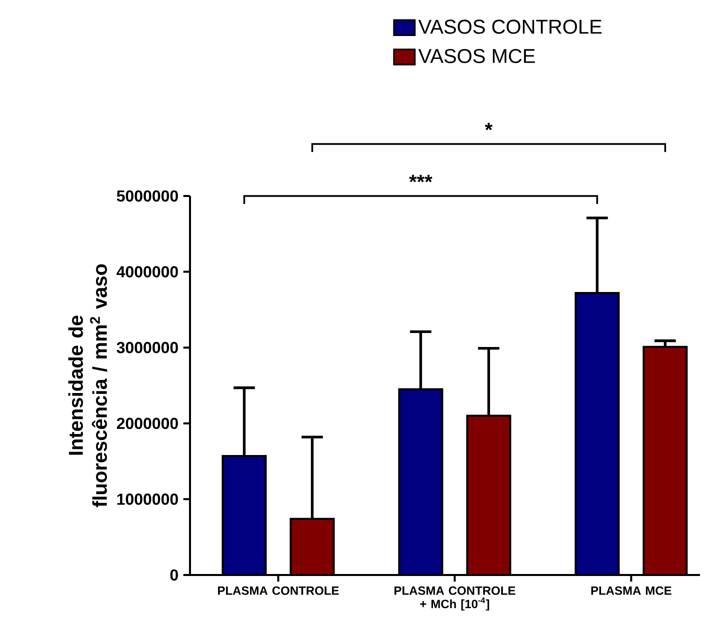 The height and width of the screenshot is (627, 711). Describe the element at coordinates (147, 499) in the screenshot. I see `y-tick-label: 1000000` at that location.